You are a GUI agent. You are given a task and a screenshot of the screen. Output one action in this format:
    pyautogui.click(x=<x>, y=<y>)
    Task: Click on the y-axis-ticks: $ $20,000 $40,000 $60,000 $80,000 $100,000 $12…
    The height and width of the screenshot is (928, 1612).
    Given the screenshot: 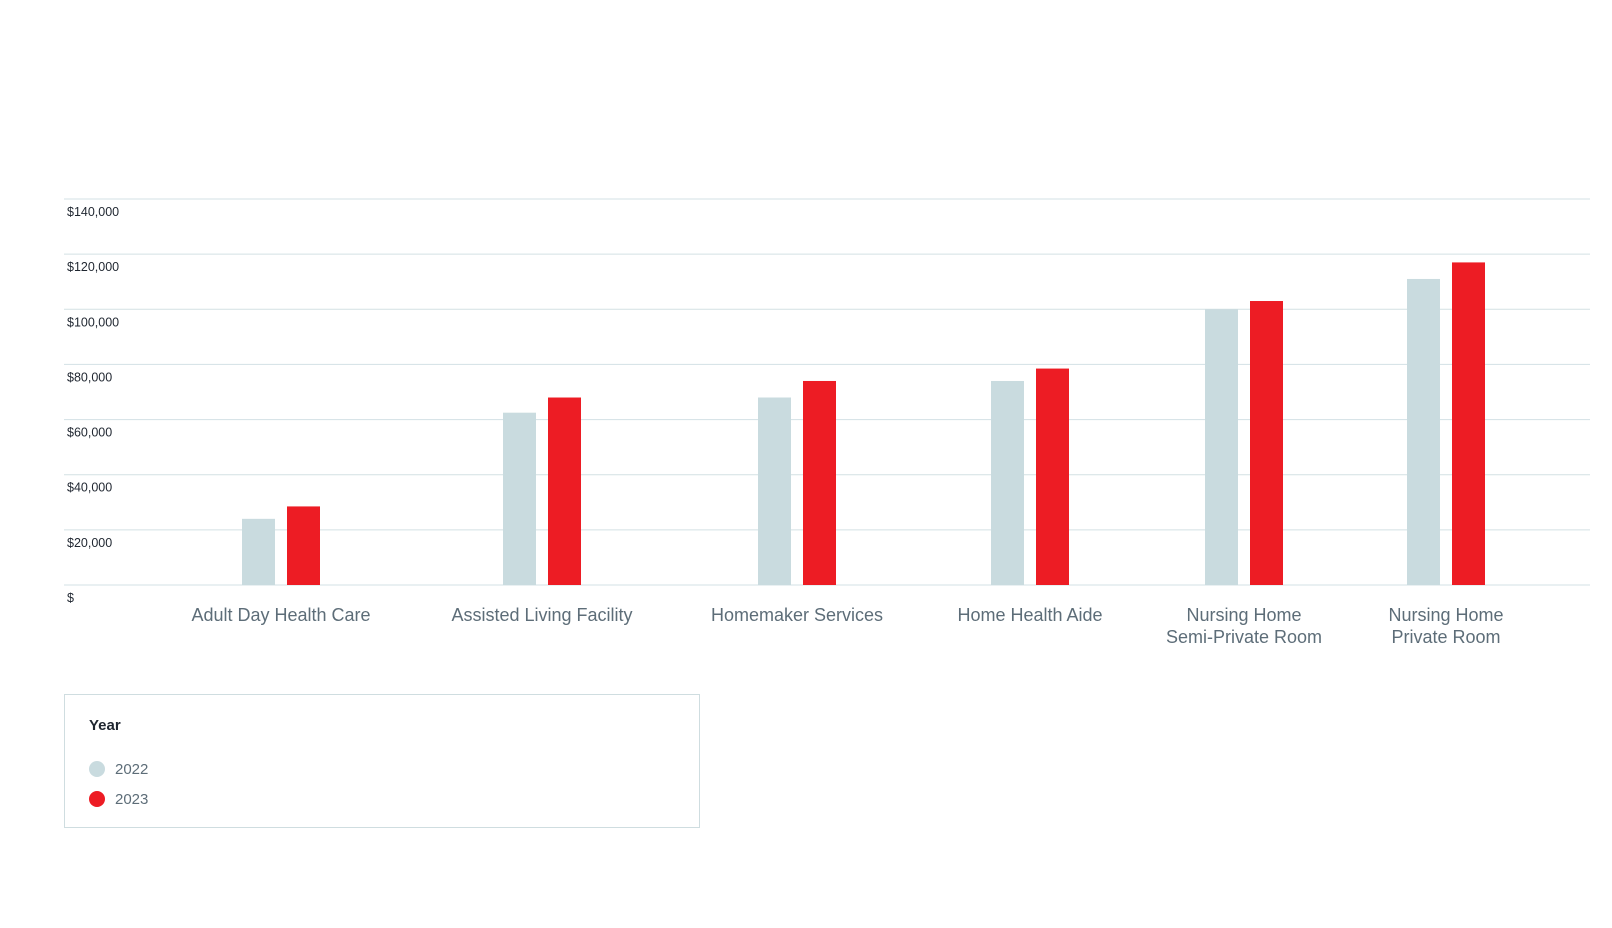 What is the action you would take?
    pyautogui.click(x=93, y=405)
    